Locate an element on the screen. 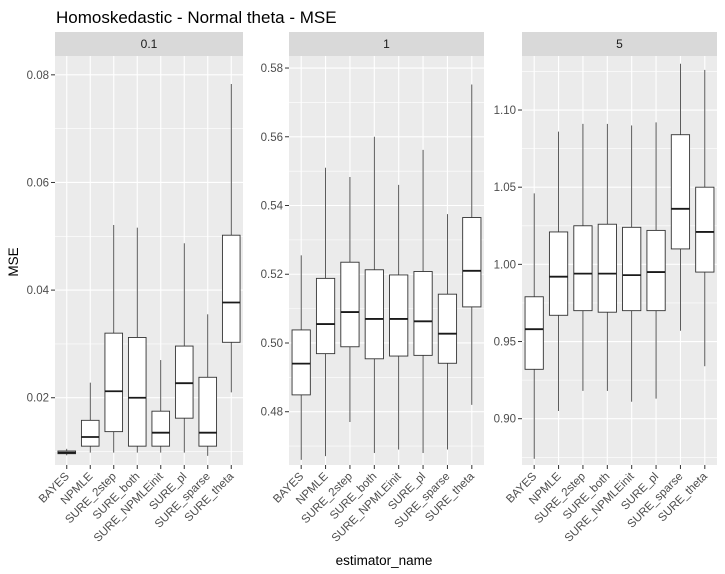 The image size is (725, 574). y-tick-label: 1.10 is located at coordinates (505, 111).